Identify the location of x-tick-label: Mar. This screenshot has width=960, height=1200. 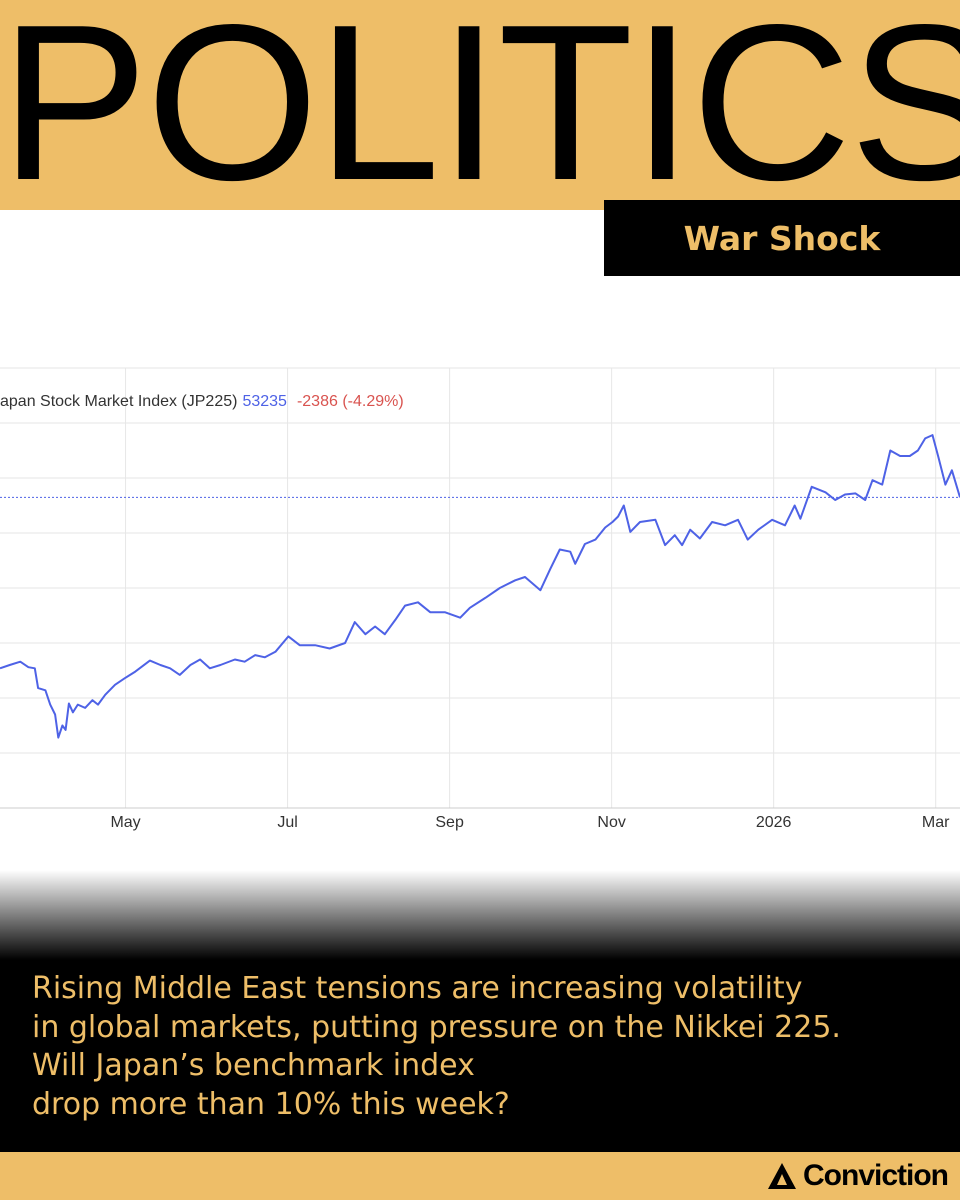
(936, 822).